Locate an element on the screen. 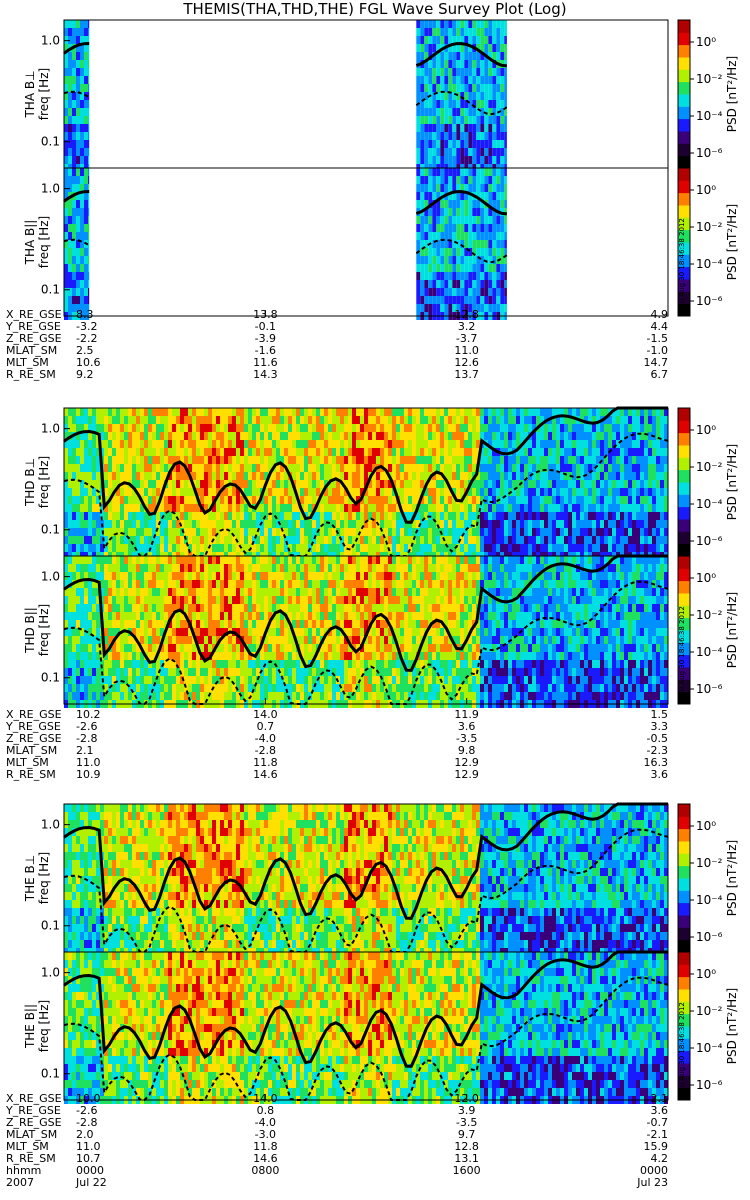 Image resolution: width=750 pixels, height=1200 pixels. time-tick-label: 0000 is located at coordinates (654, 1170).